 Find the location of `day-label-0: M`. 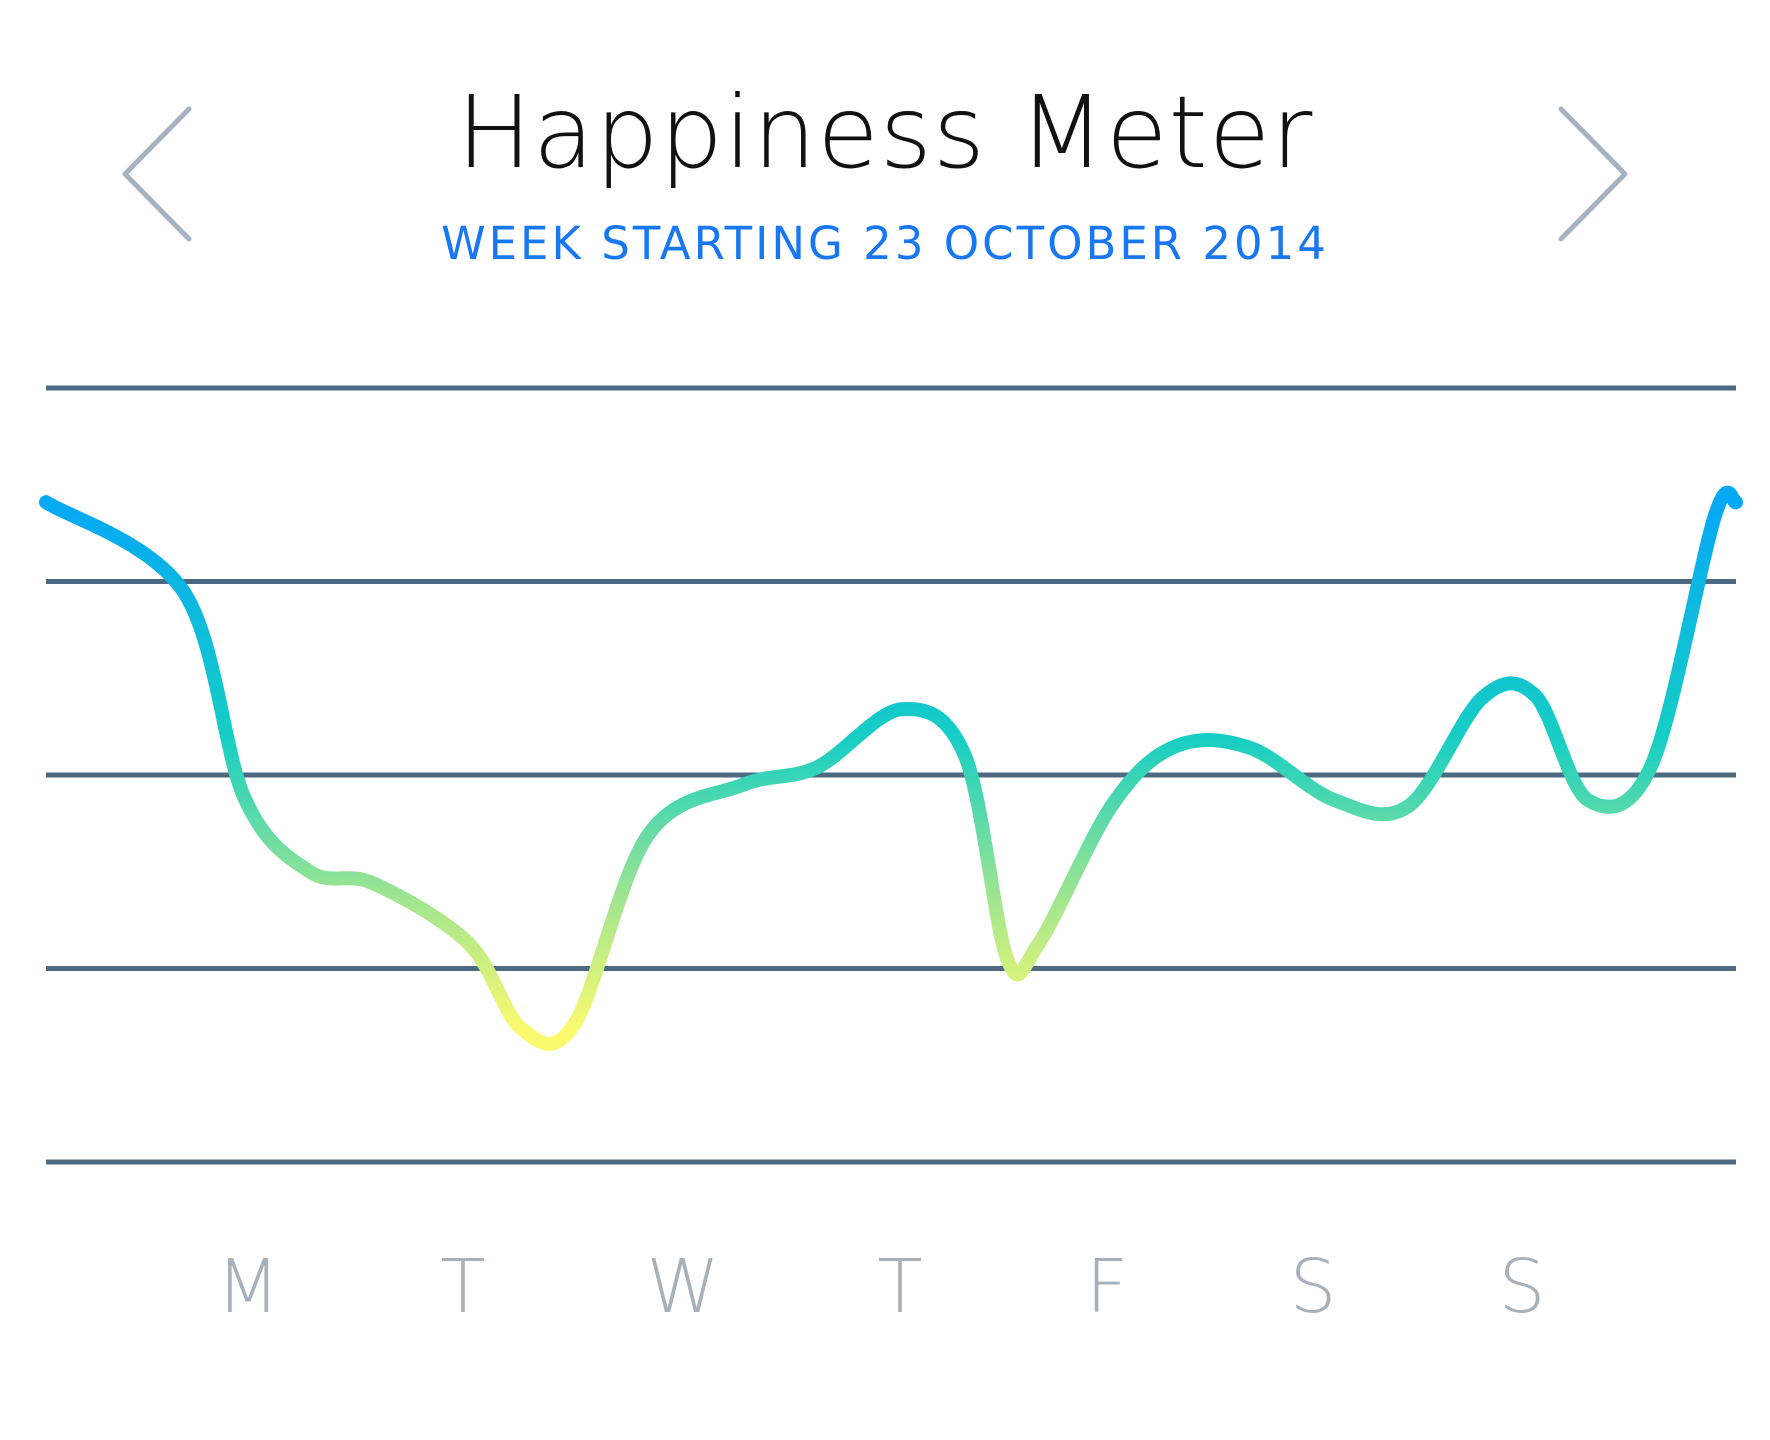

day-label-0: M is located at coordinates (248, 1287).